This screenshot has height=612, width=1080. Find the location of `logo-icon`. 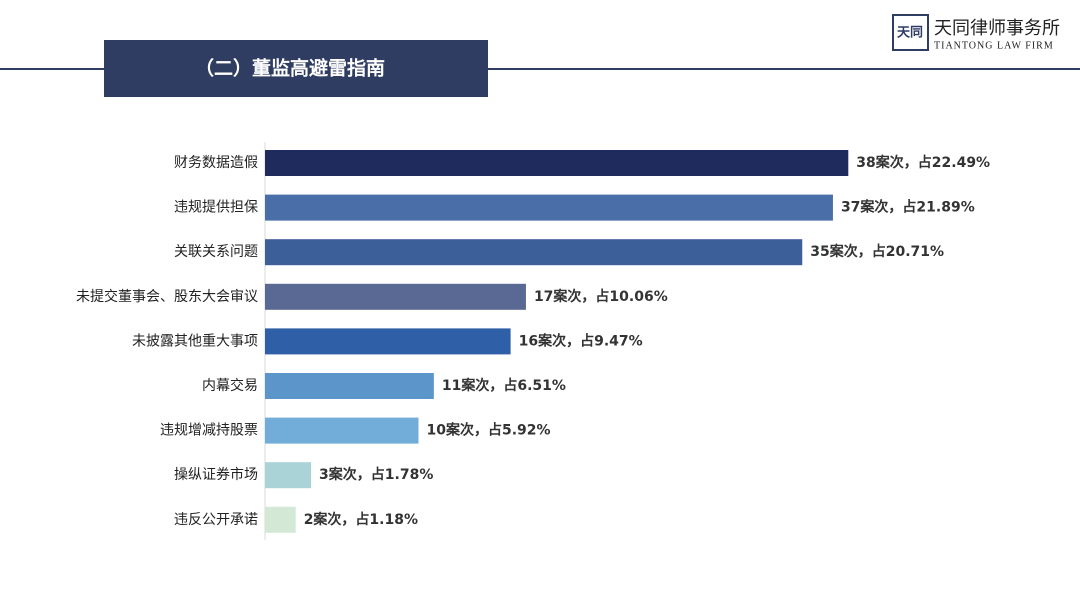

logo-icon is located at coordinates (910, 32).